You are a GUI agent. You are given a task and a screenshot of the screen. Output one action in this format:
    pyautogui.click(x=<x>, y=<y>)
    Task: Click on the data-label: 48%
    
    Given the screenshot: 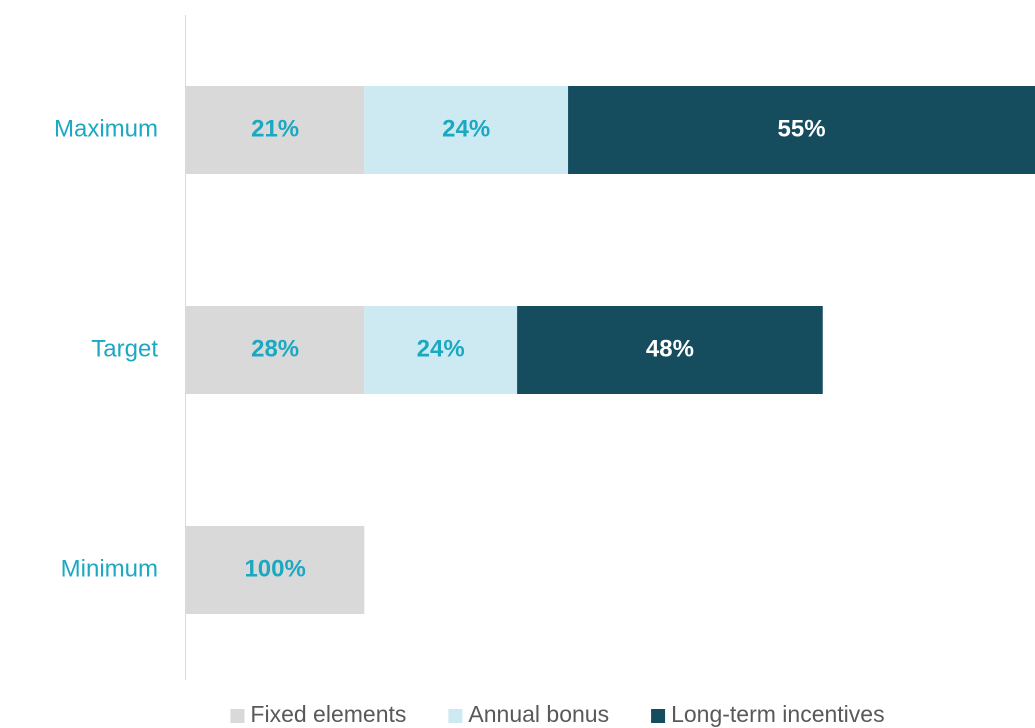 What is the action you would take?
    pyautogui.click(x=670, y=348)
    